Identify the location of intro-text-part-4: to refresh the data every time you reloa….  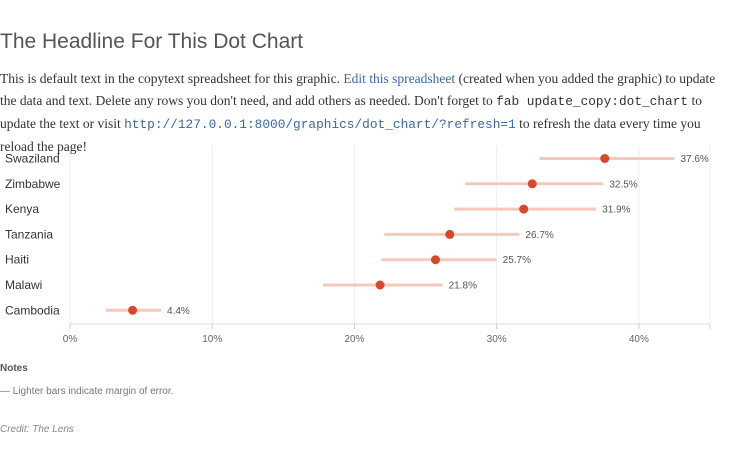
(350, 135).